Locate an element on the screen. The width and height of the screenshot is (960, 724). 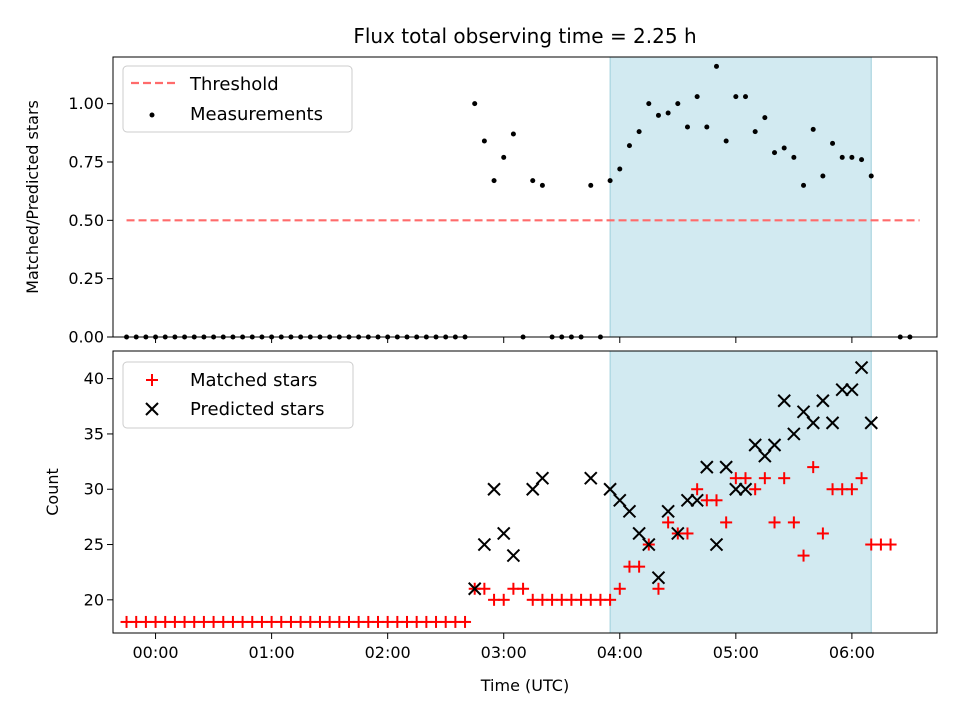
top-y-tick-label: 0.75 is located at coordinates (86, 162).